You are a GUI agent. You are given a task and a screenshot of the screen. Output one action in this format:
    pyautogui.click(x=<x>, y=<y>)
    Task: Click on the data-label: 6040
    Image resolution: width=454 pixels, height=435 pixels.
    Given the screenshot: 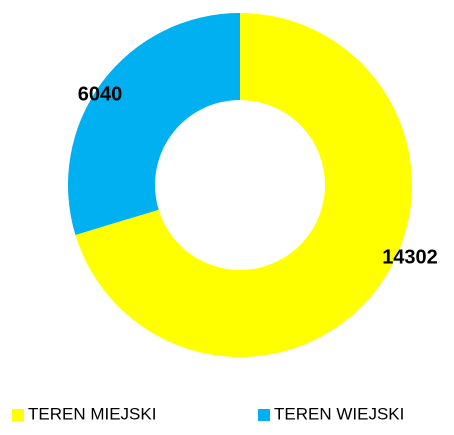 What is the action you would take?
    pyautogui.click(x=100, y=94)
    